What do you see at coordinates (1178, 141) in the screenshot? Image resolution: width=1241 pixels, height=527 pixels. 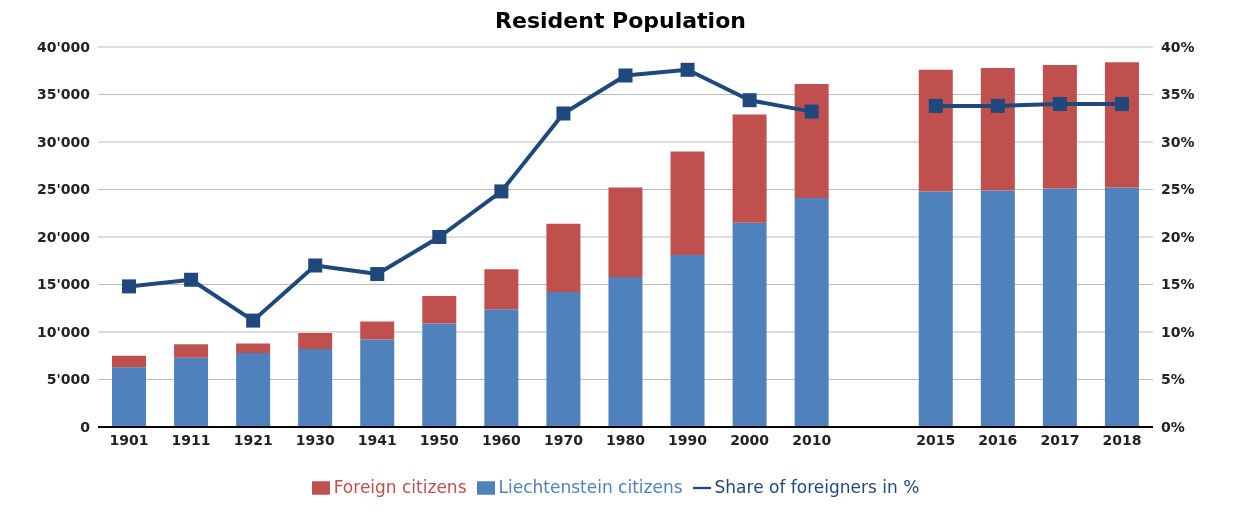 I see `y2-tick-label: 30%` at bounding box center [1178, 141].